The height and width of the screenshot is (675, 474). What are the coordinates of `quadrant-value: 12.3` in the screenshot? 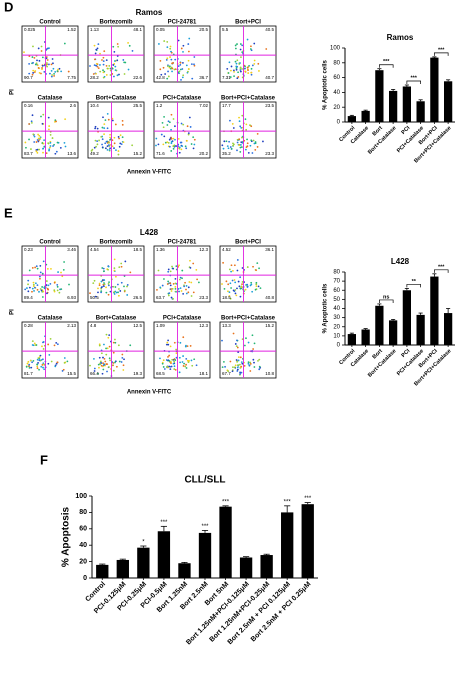 It's located at (203, 249).